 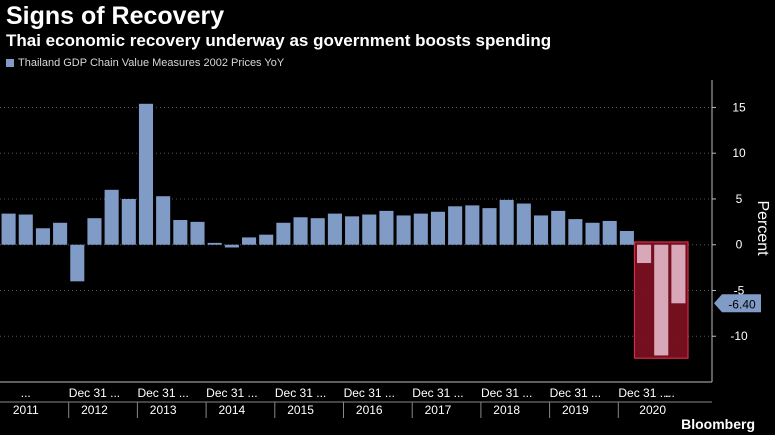 What do you see at coordinates (94, 410) in the screenshot?
I see `year-label: 2012` at bounding box center [94, 410].